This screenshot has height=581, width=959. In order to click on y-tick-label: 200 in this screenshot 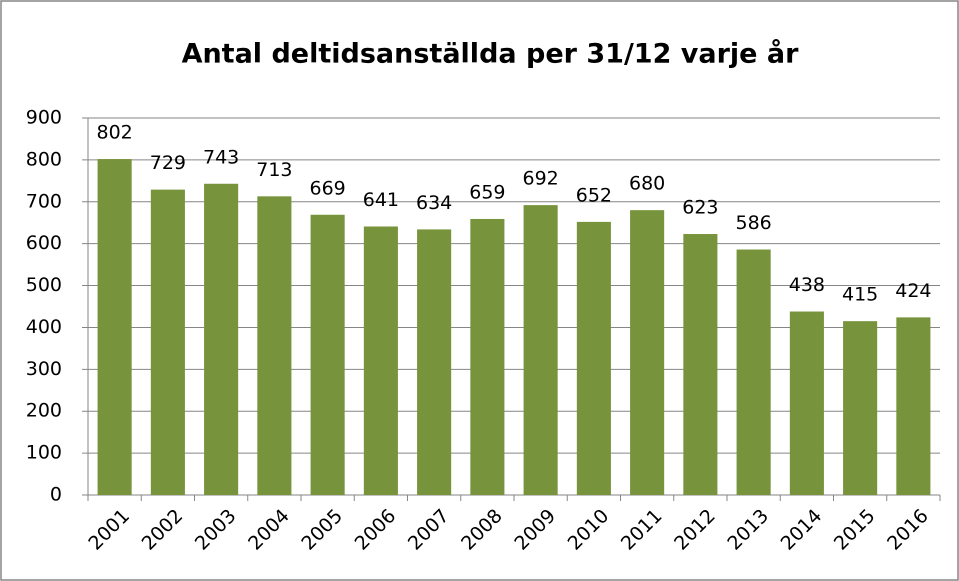, I will do `click(44, 411)`.